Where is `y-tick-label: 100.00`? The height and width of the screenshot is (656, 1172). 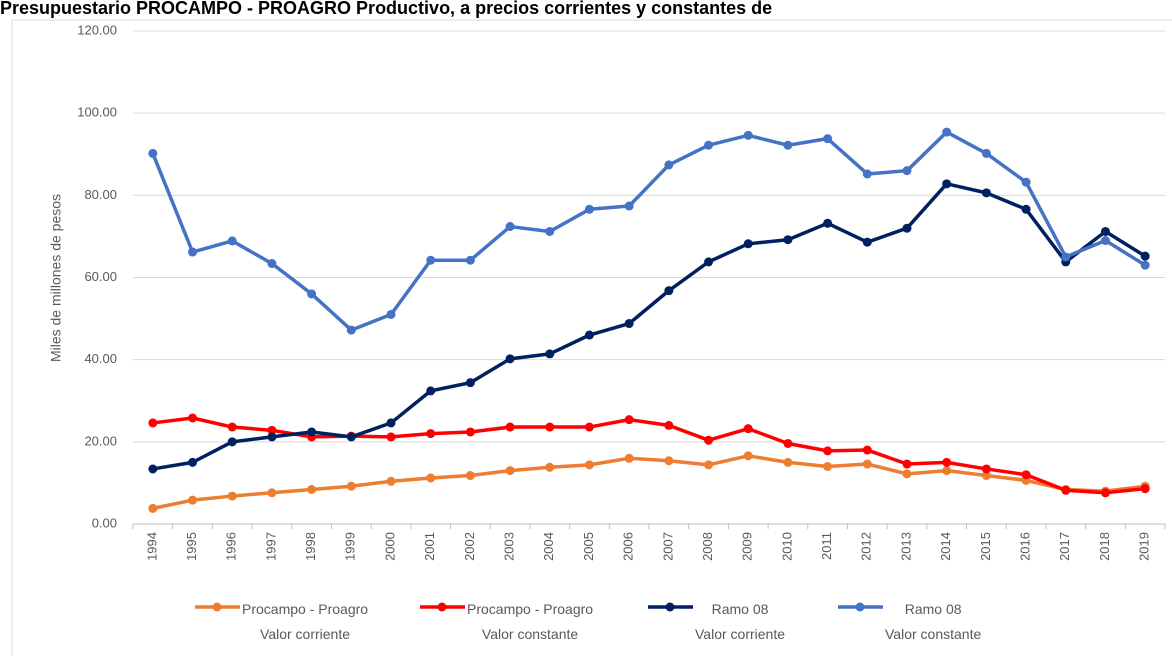 y-tick-label: 100.00 is located at coordinates (97, 112).